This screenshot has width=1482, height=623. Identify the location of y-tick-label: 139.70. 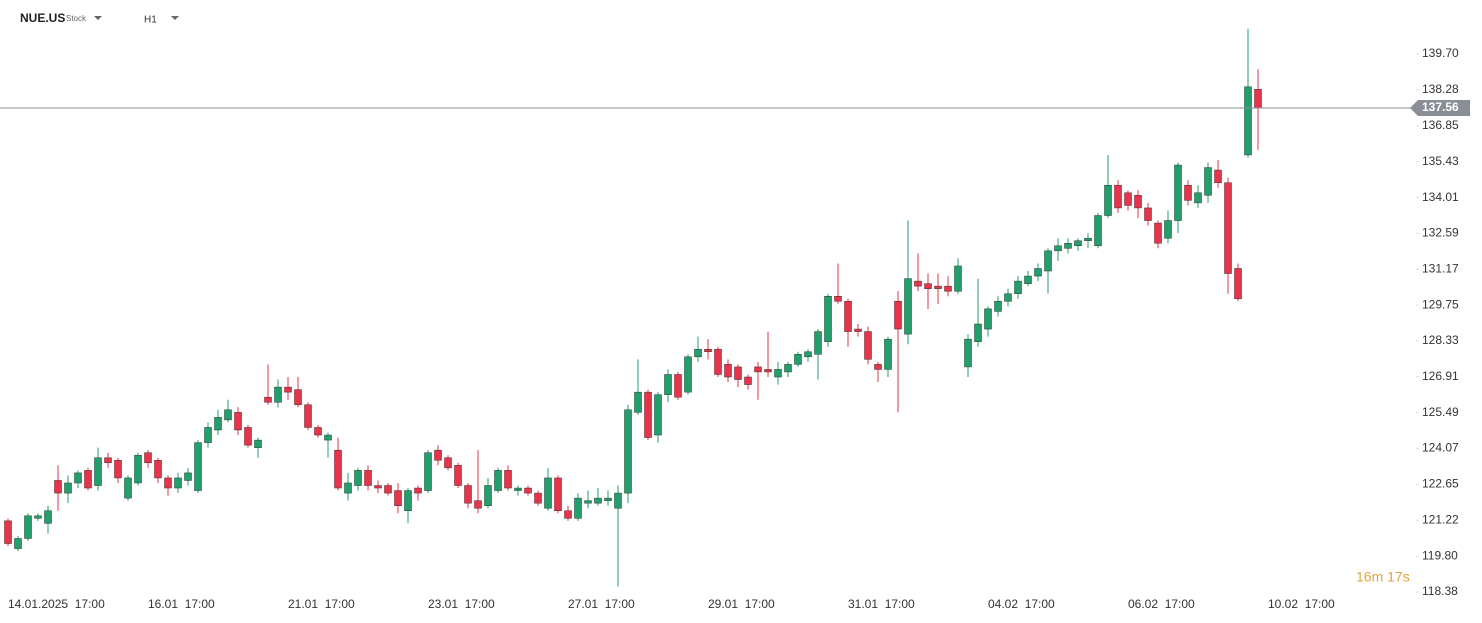
(1440, 53).